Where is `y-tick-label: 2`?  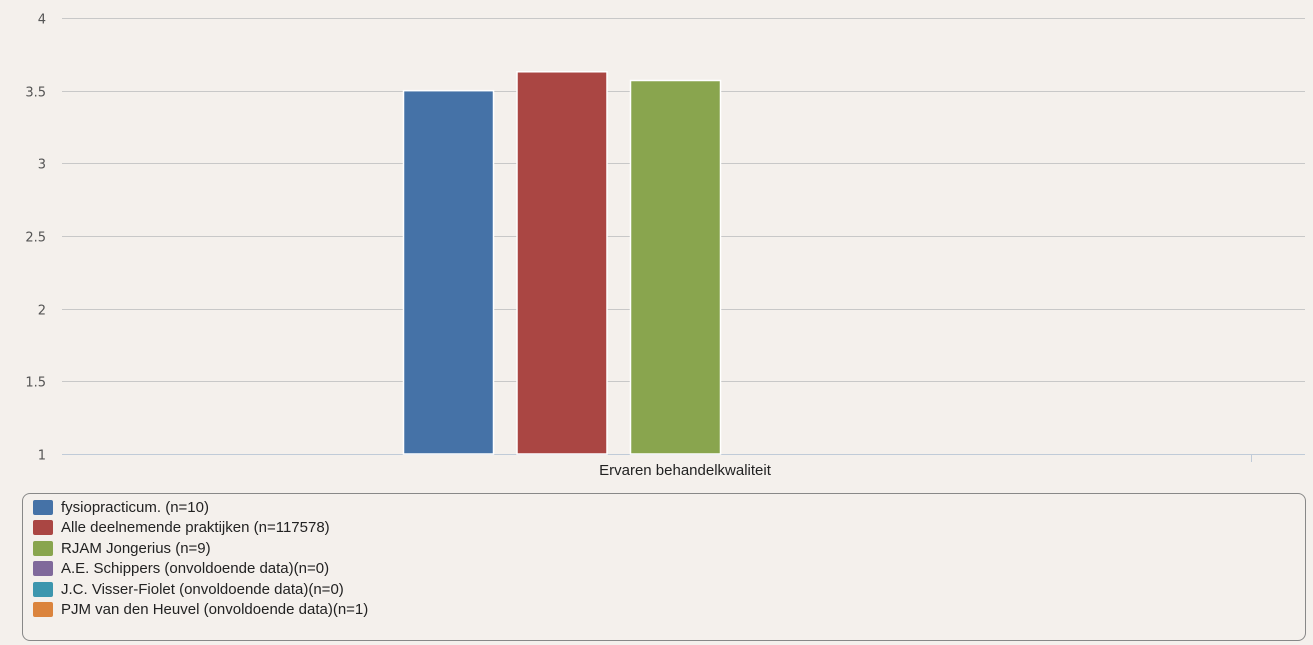 y-tick-label: 2 is located at coordinates (42, 311).